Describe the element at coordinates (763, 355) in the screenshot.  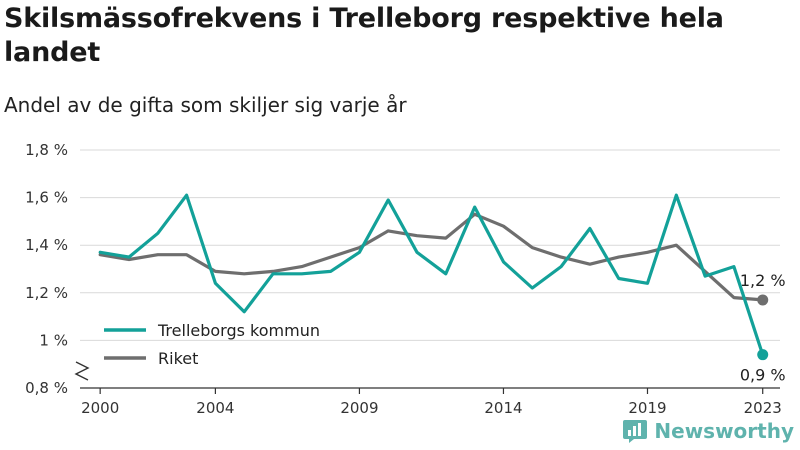
I see `end-point-trelleborg` at that location.